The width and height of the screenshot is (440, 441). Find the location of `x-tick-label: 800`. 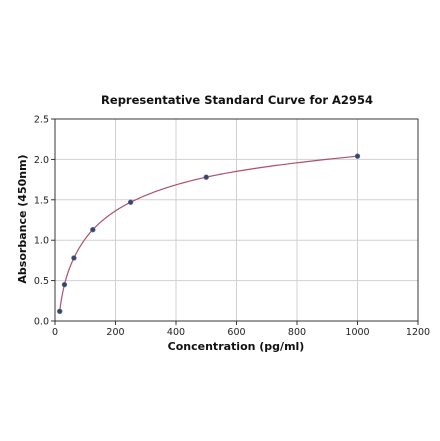

x-tick-label: 800 is located at coordinates (297, 332).